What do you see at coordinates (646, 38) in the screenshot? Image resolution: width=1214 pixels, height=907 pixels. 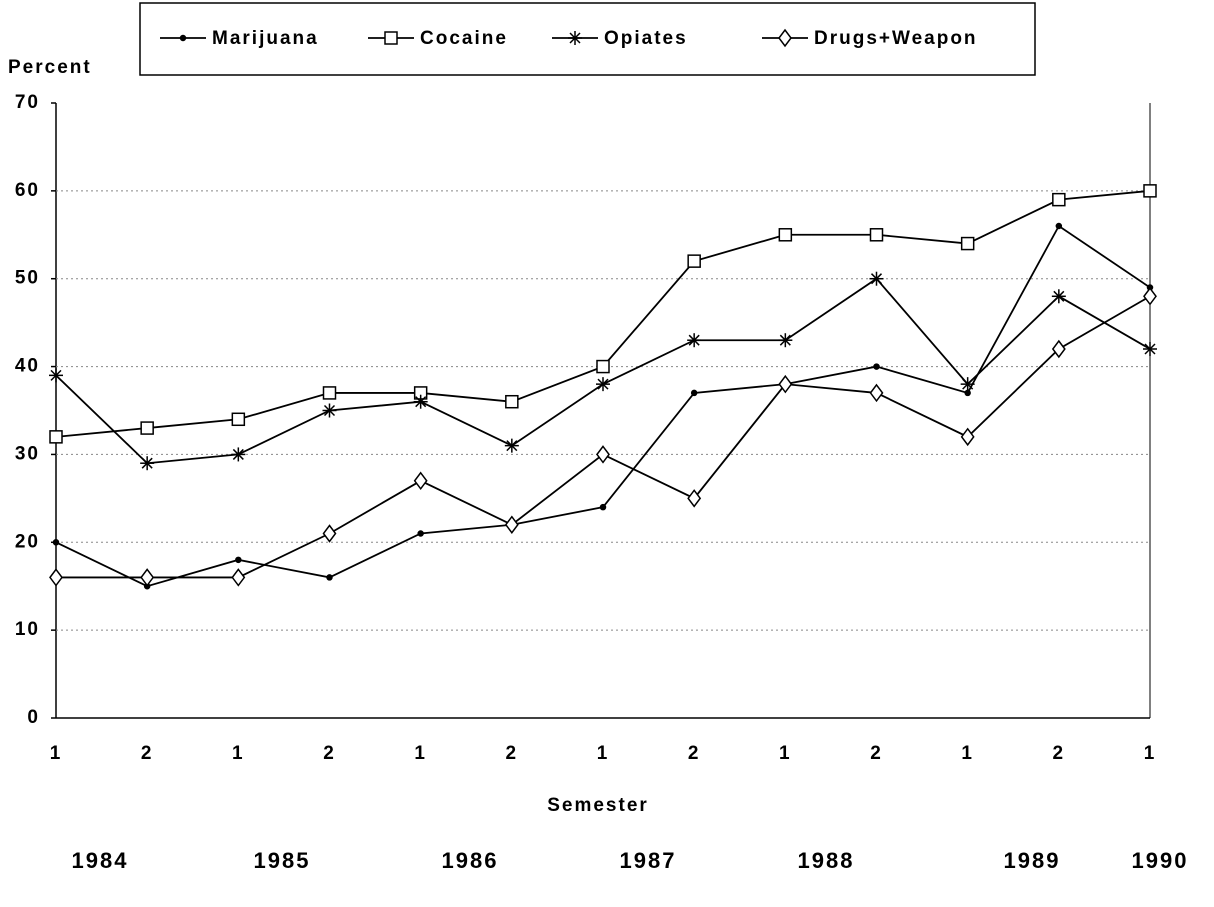 I see `legend-label: Opiates` at bounding box center [646, 38].